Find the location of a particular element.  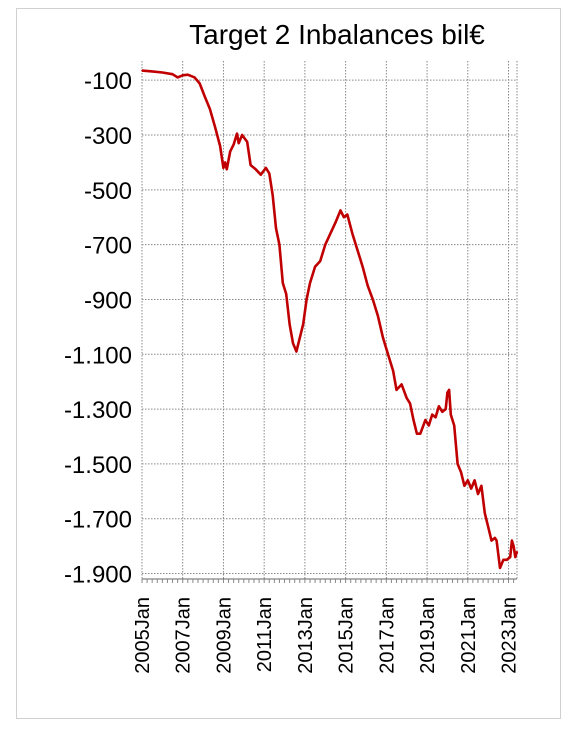

y-tick-label: -1.100 is located at coordinates (98, 355).